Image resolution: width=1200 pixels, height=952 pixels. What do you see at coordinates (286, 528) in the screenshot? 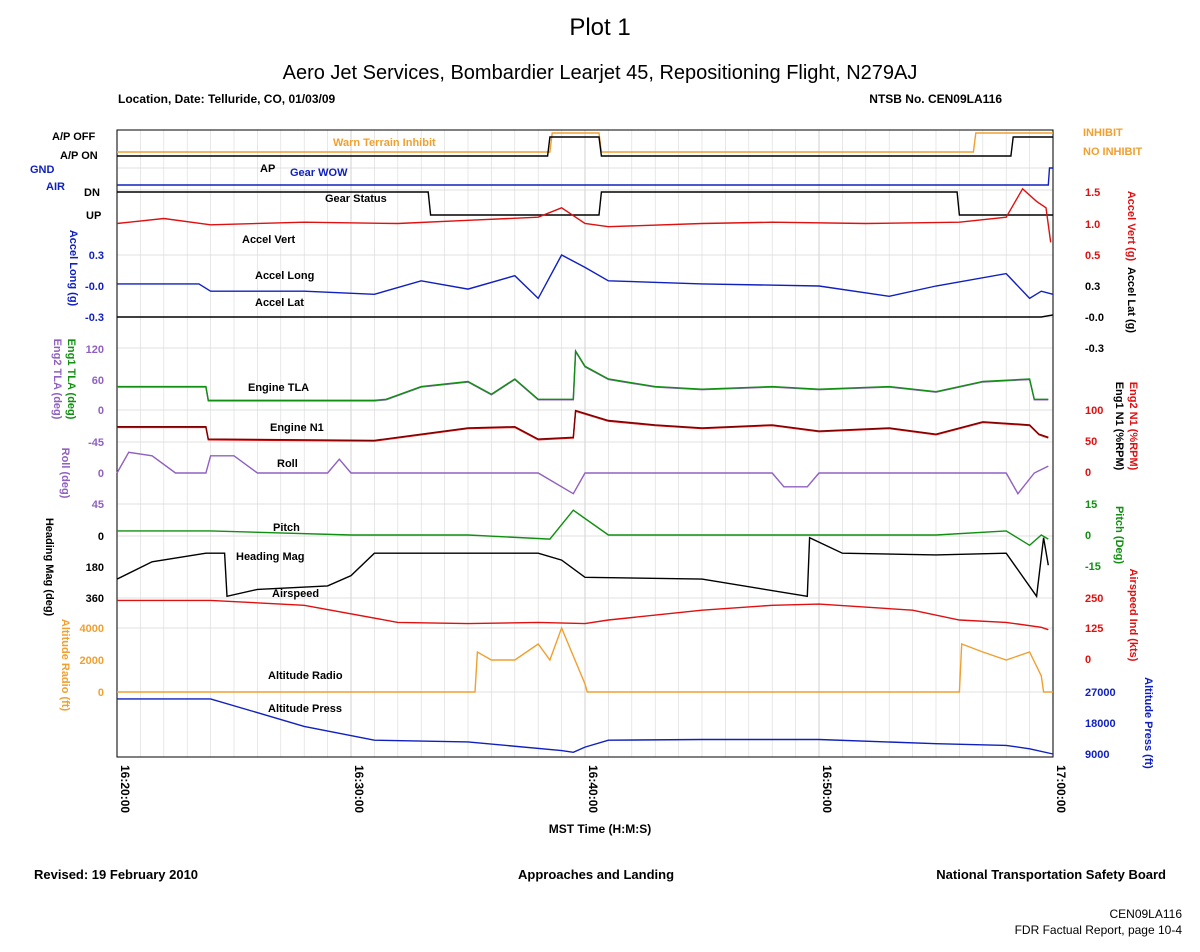
I see `series-label-pitch: Pitch` at bounding box center [286, 528].